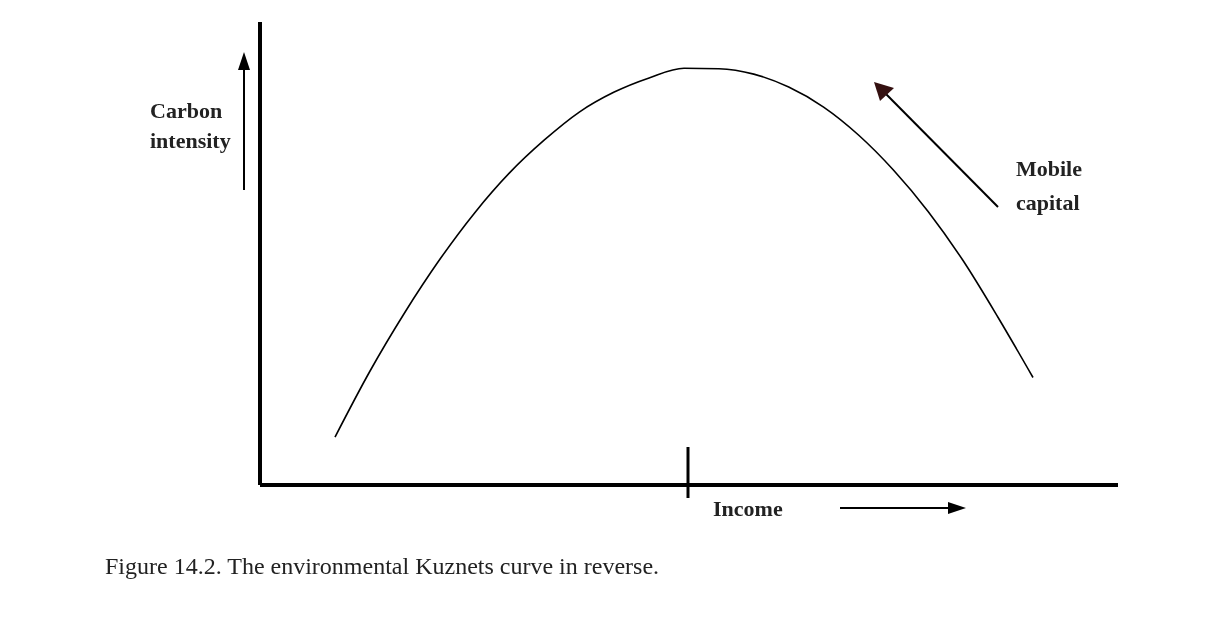 Image resolution: width=1206 pixels, height=632 pixels. What do you see at coordinates (1049, 186) in the screenshot?
I see `annotation: Mobile capital` at bounding box center [1049, 186].